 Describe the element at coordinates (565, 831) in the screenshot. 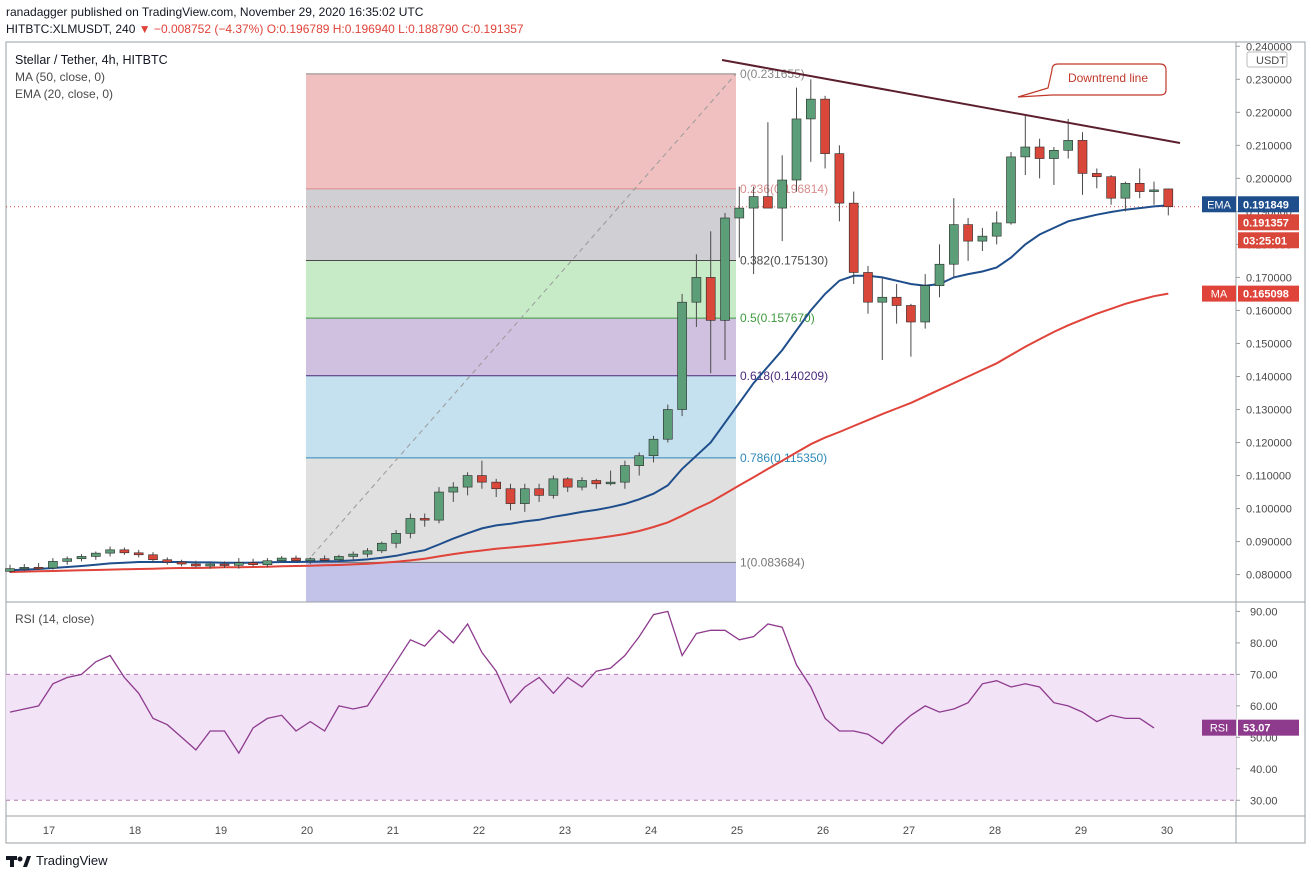

I see `time-tick-label: 23` at that location.